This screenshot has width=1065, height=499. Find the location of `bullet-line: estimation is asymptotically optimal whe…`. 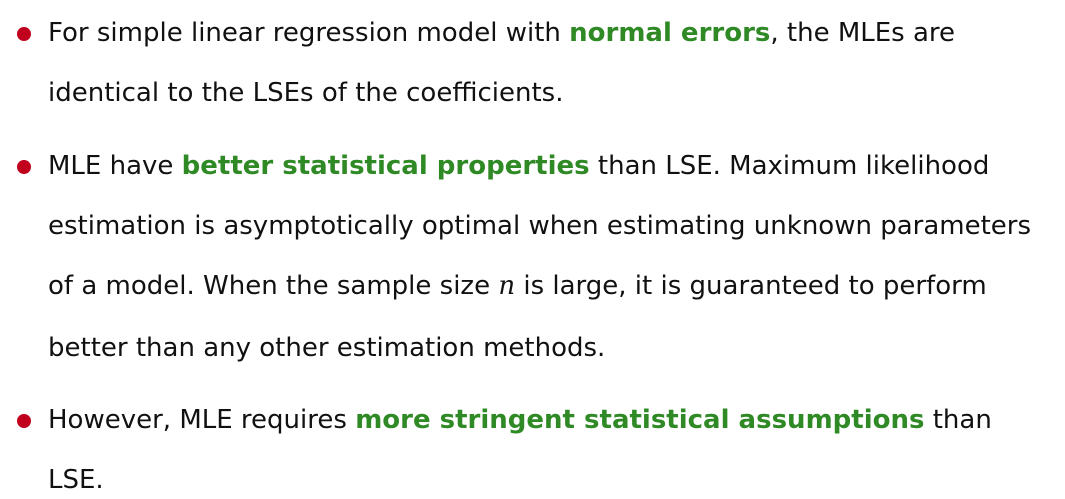

bullet-line: estimation is asymptotically optimal whe… is located at coordinates (539, 226).